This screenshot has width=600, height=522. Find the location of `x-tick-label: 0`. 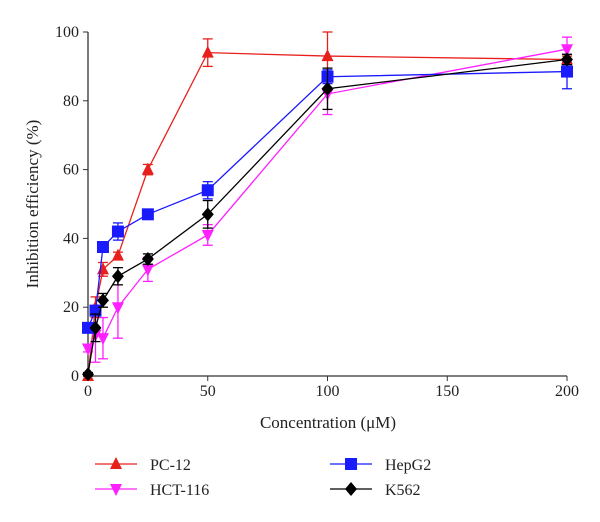

x-tick-label: 0 is located at coordinates (88, 391).